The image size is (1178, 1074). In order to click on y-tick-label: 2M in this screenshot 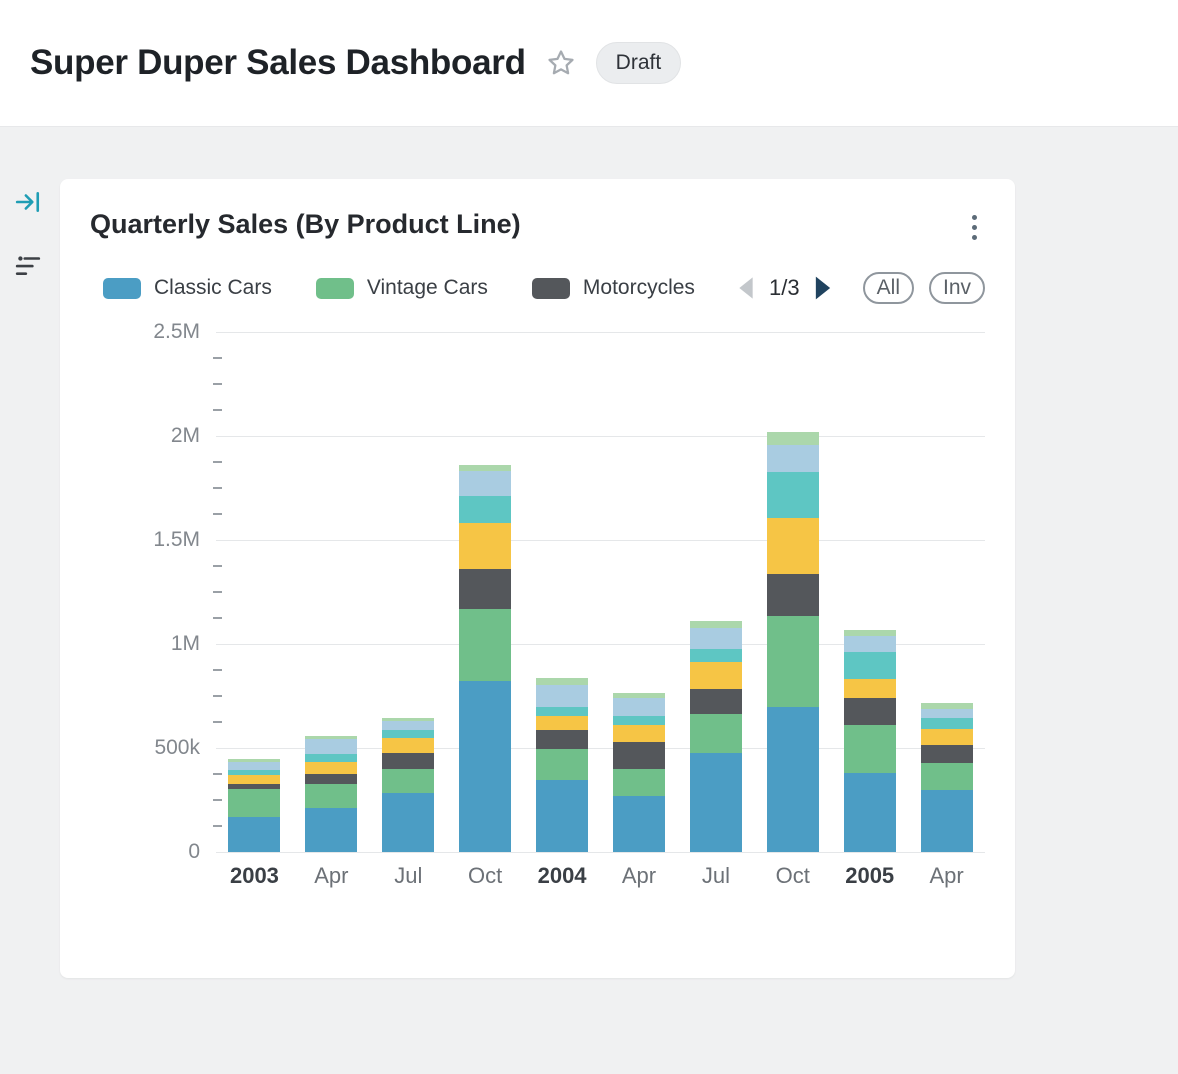, I will do `click(185, 435)`.